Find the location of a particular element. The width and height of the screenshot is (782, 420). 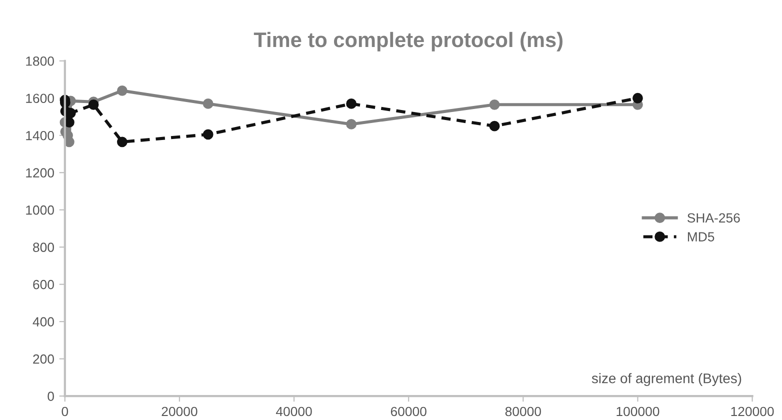

y-tick-label: 800 is located at coordinates (43, 247).